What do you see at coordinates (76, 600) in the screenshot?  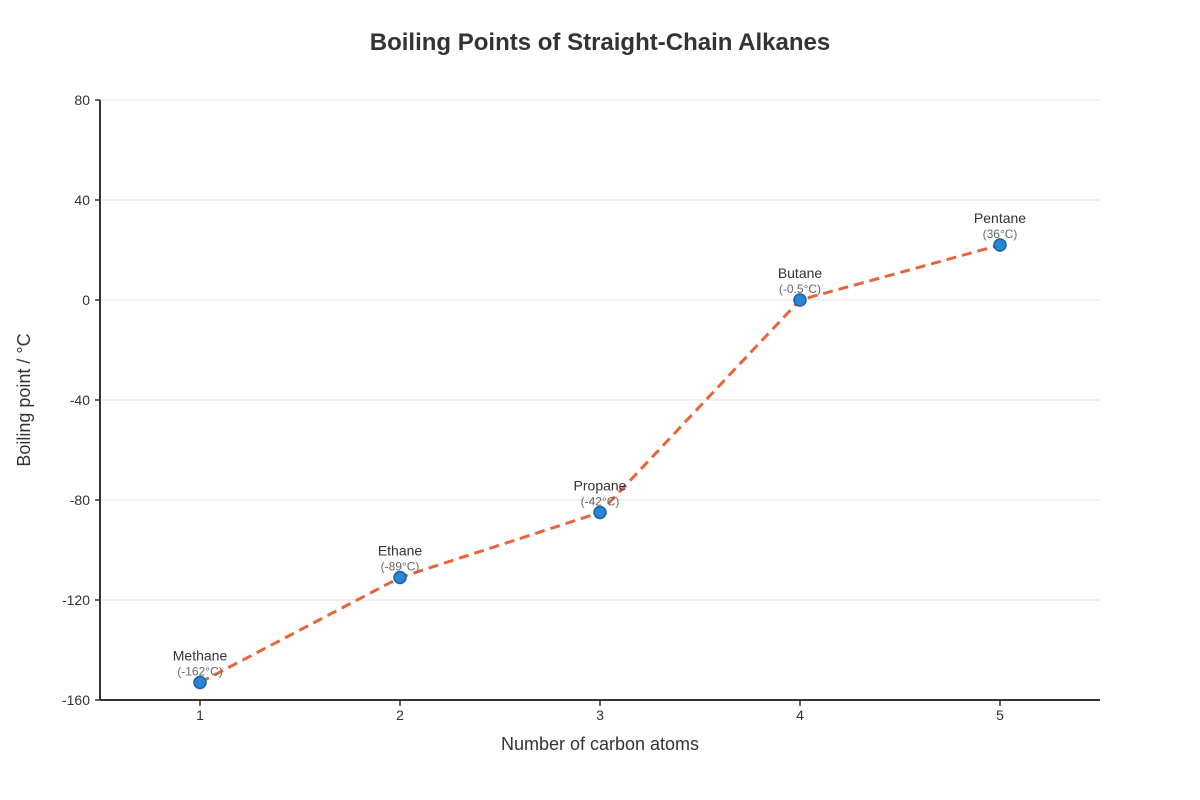 I see `y-tick-label: -120` at bounding box center [76, 600].